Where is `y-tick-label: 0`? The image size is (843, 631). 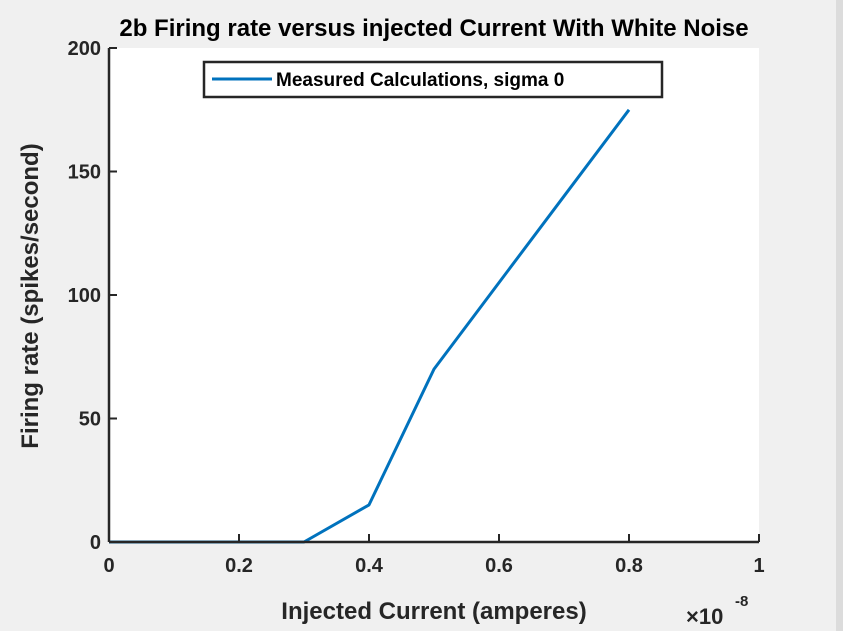
y-tick-label: 0 is located at coordinates (95, 543).